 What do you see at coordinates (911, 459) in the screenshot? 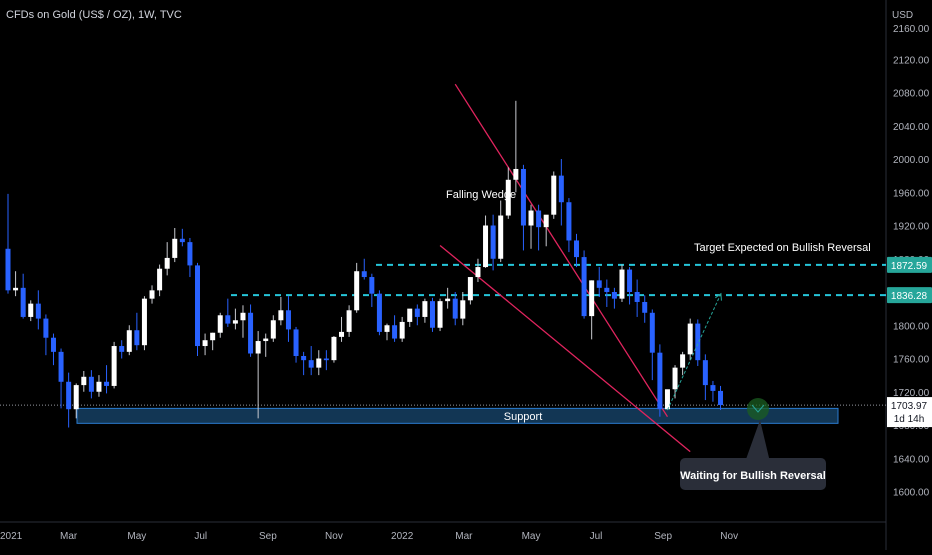
I see `y-tick-label: 1640.00` at bounding box center [911, 459].